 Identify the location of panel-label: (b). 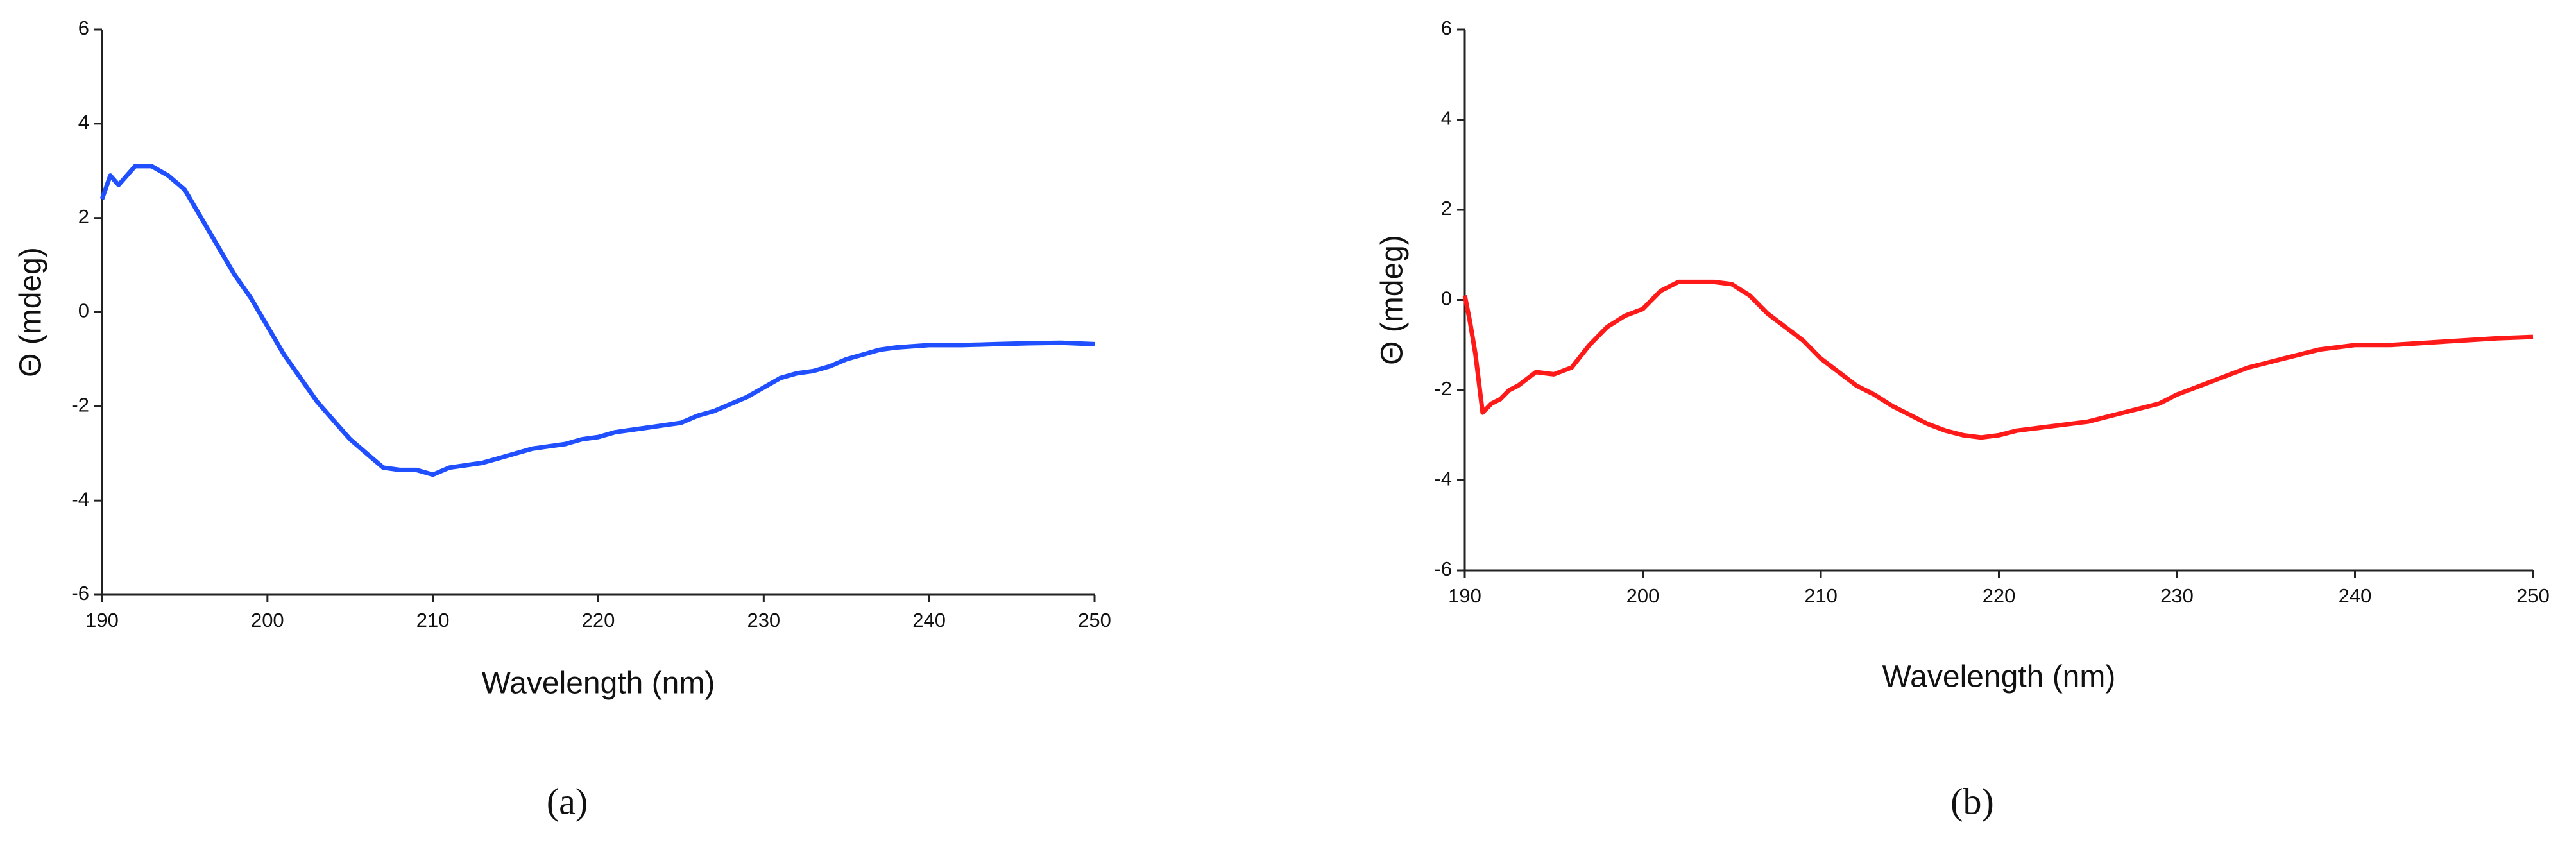
(1972, 801).